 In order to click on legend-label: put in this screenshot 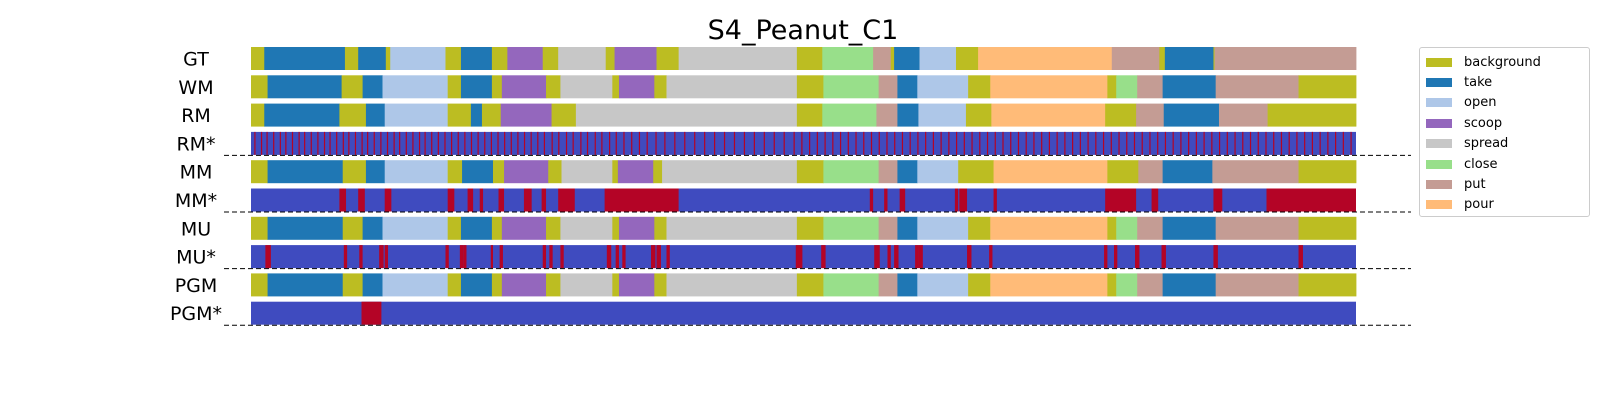, I will do `click(1475, 185)`.